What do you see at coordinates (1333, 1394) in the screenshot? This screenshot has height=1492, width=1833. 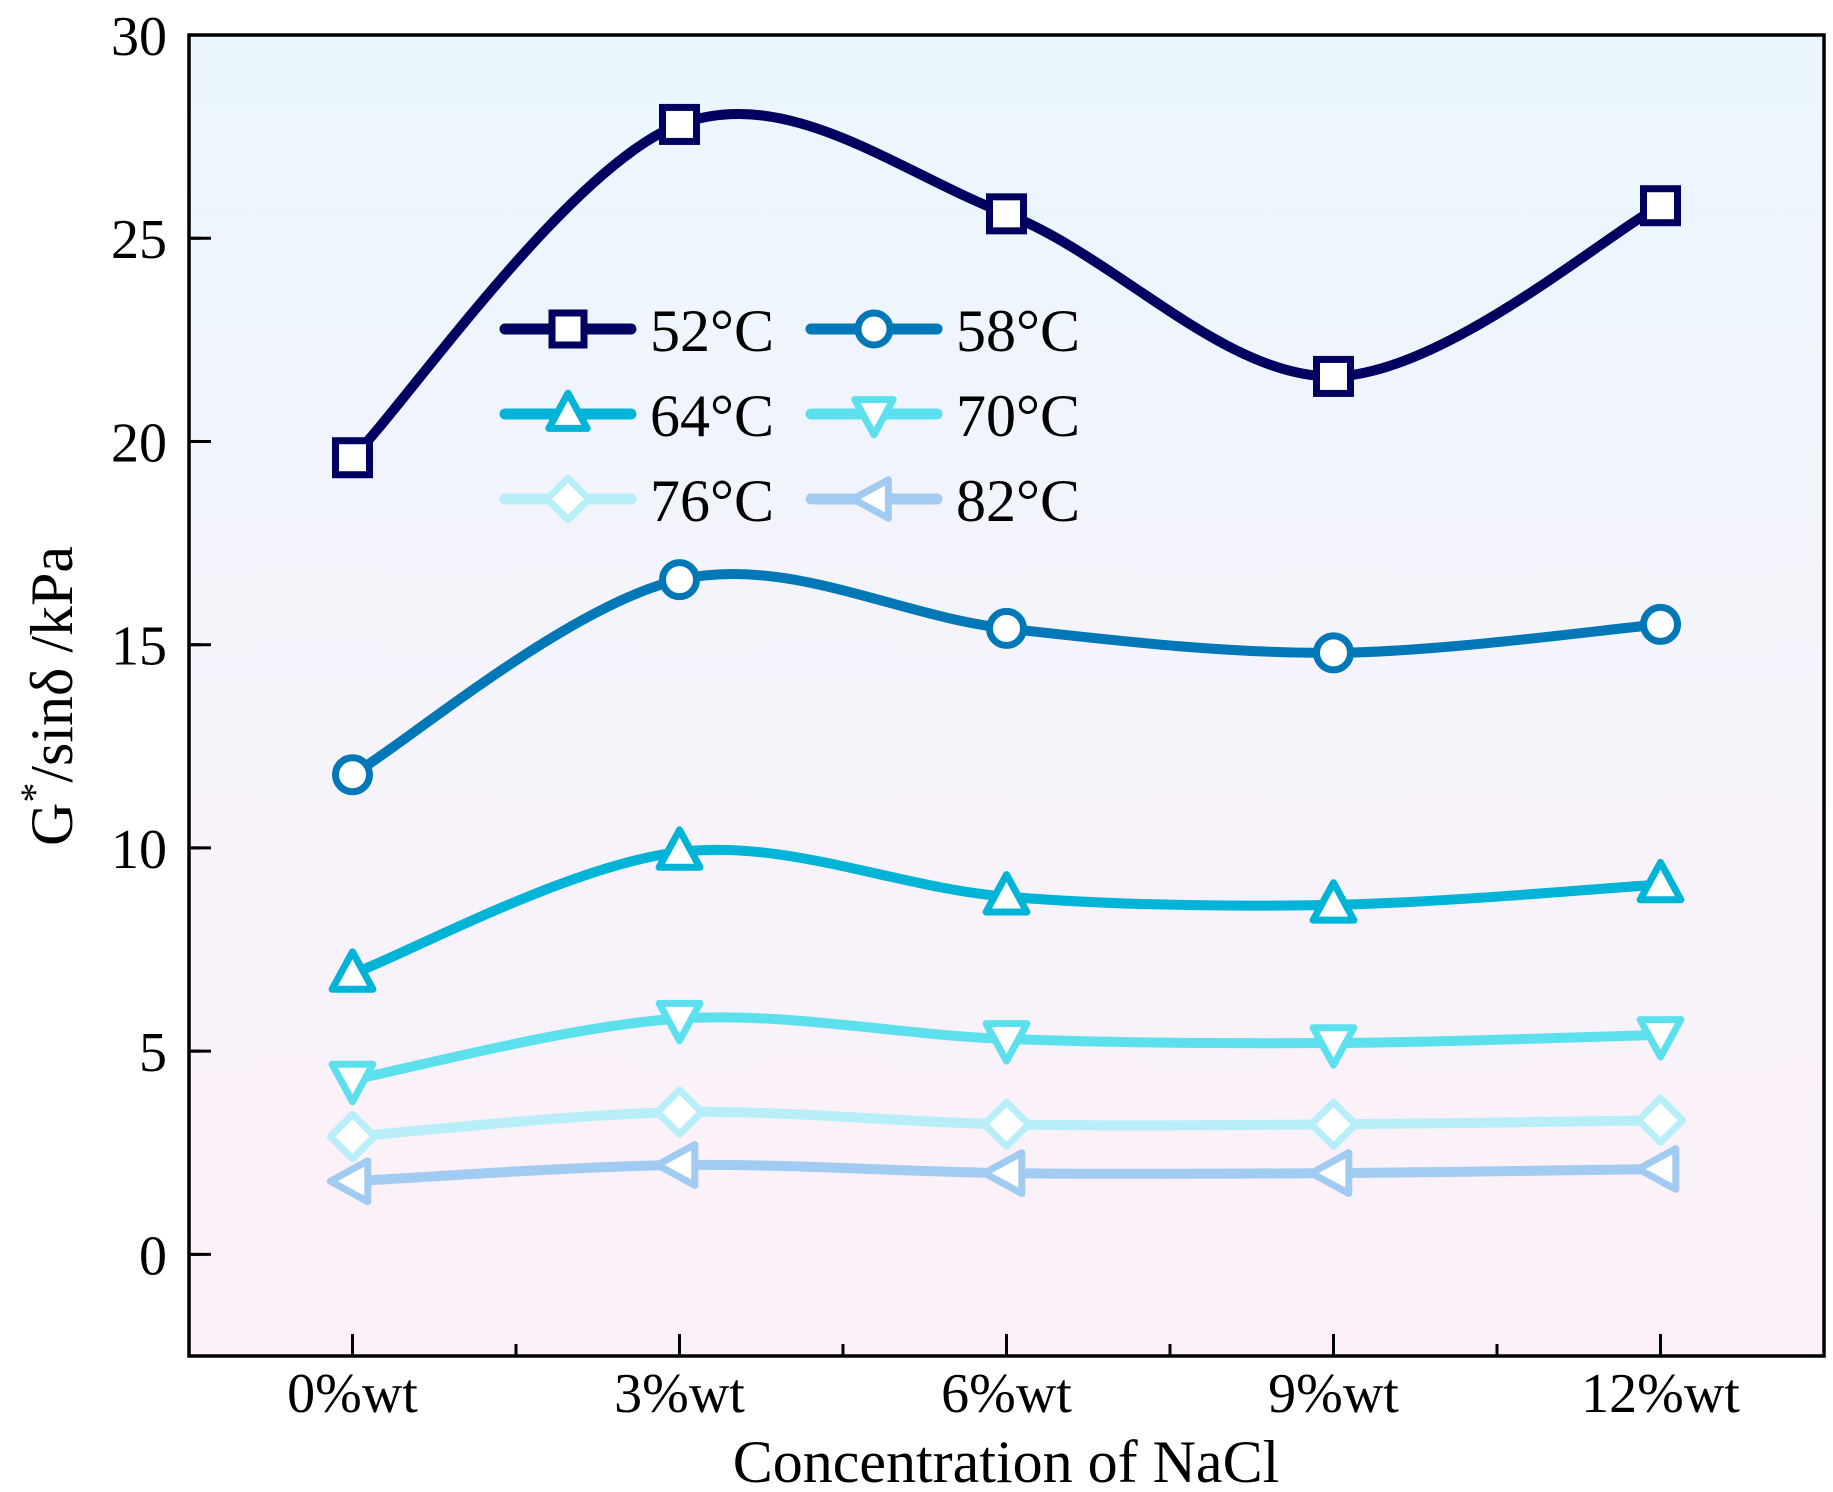 I see `x-tick-label: 9%wt` at bounding box center [1333, 1394].